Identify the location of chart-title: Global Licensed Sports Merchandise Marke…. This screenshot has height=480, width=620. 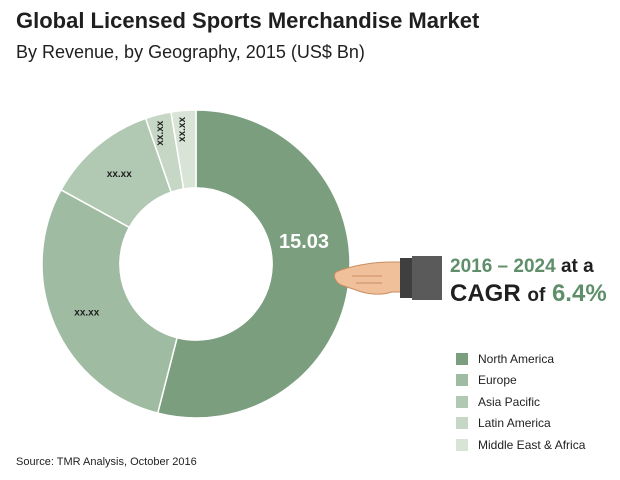
(248, 20).